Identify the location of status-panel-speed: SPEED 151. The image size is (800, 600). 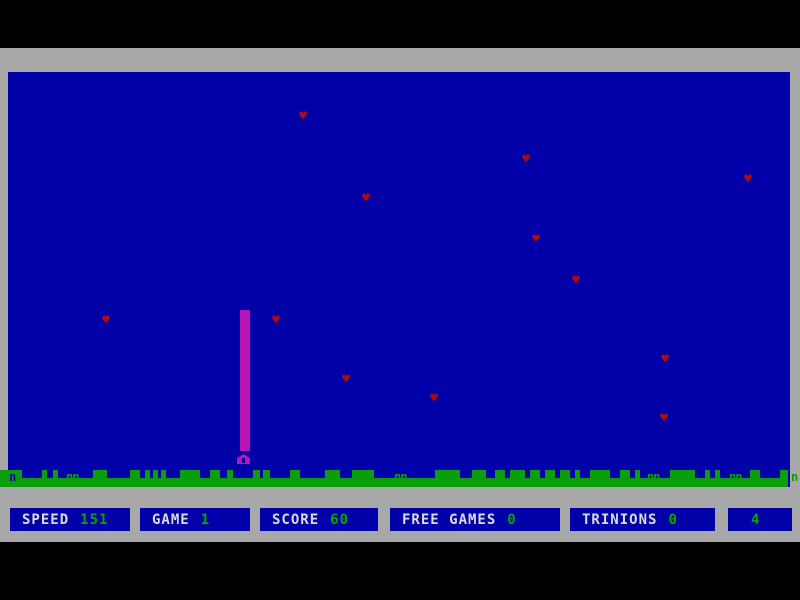
(70, 519).